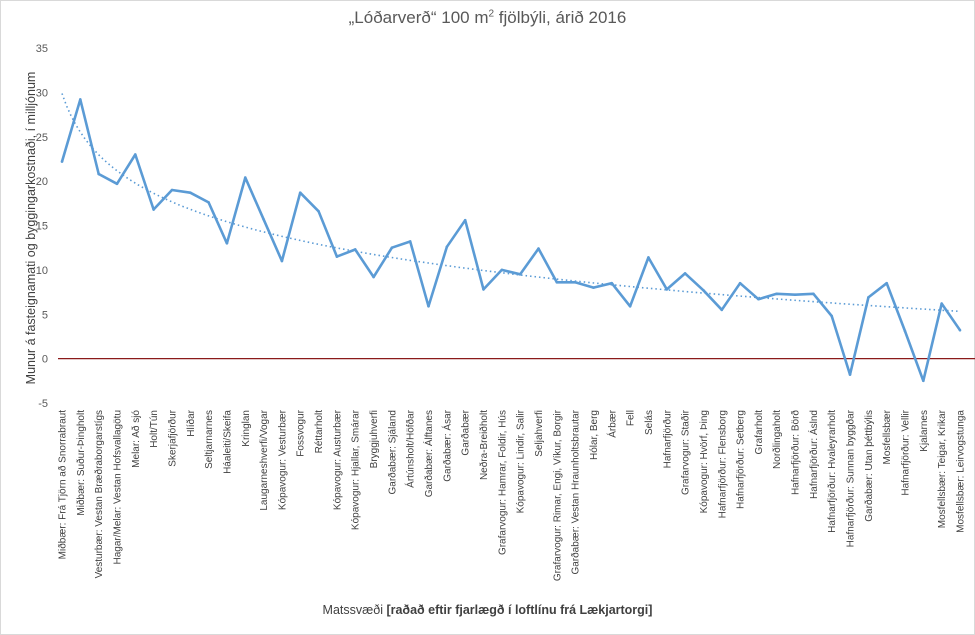 This screenshot has height=635, width=975. What do you see at coordinates (813, 454) in the screenshot?
I see `x-tick-label: Hafnarfjörður: Áslnd` at bounding box center [813, 454].